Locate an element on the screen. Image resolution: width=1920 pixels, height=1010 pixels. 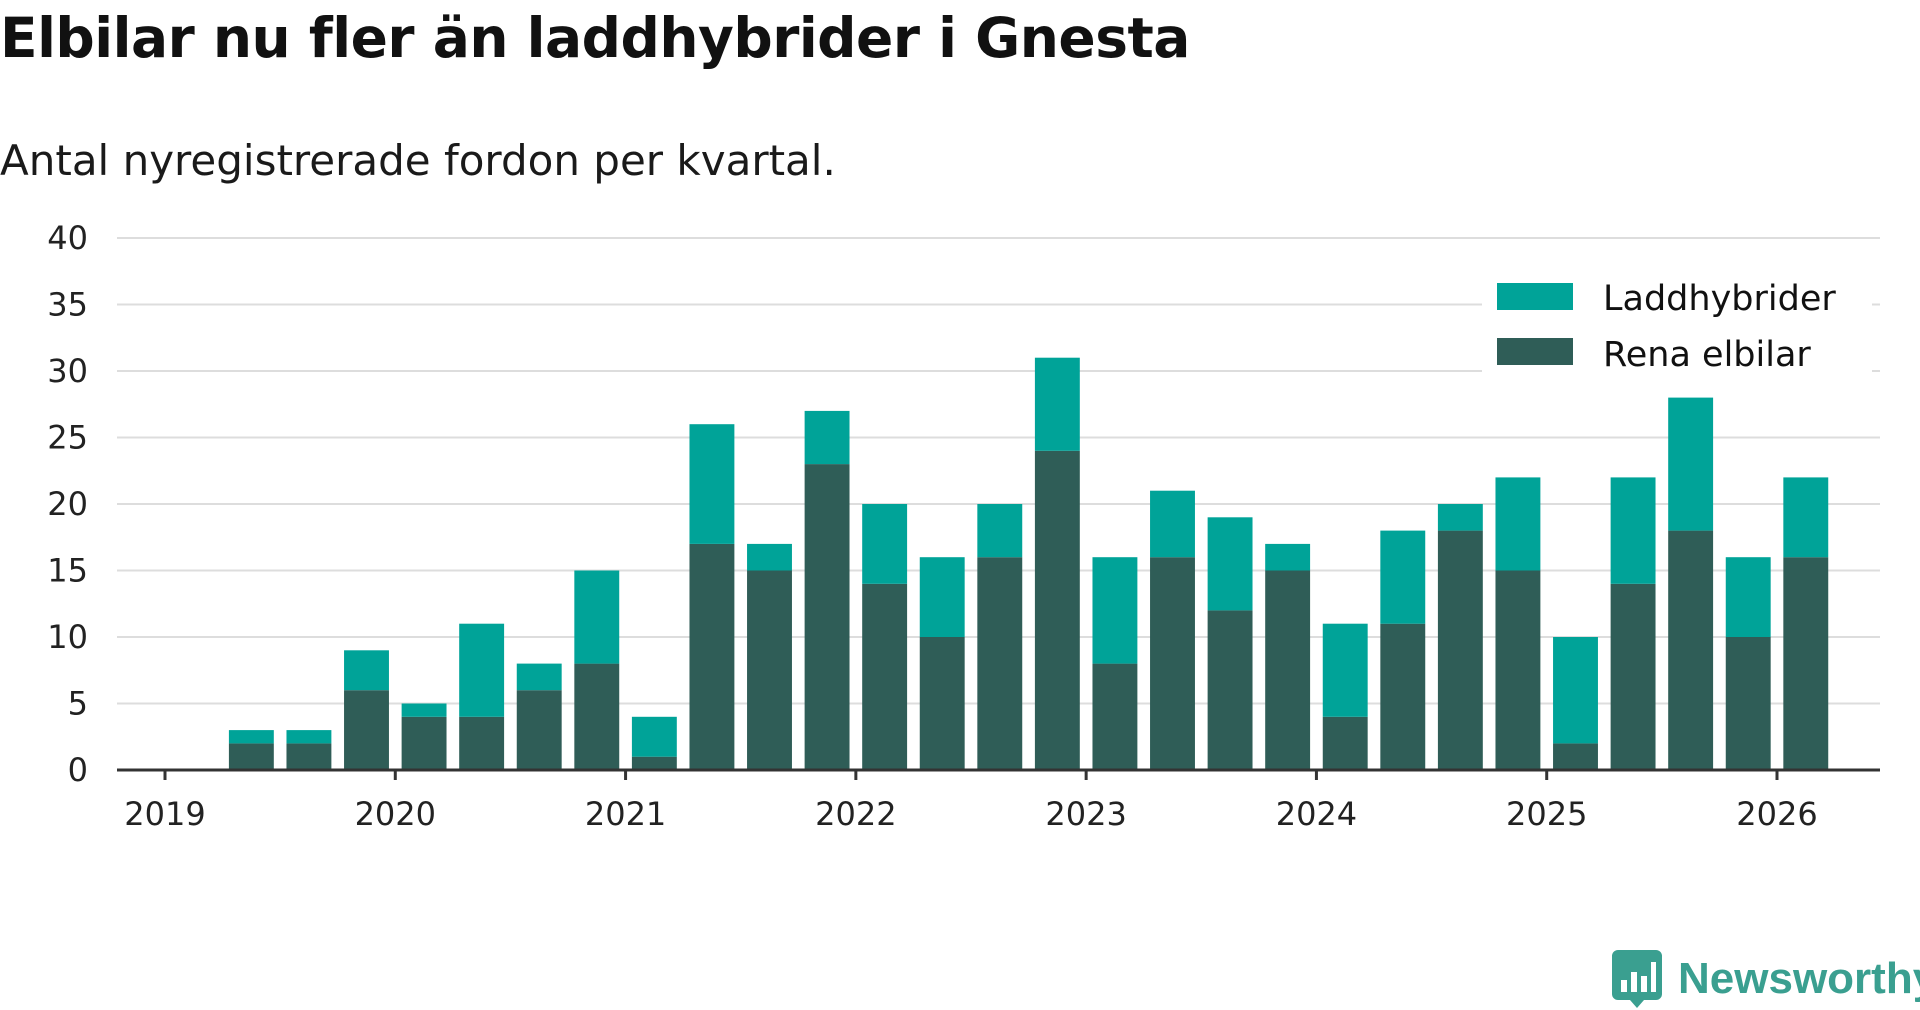
bar-rena-elbilar-2024-q1 is located at coordinates (1345, 743).